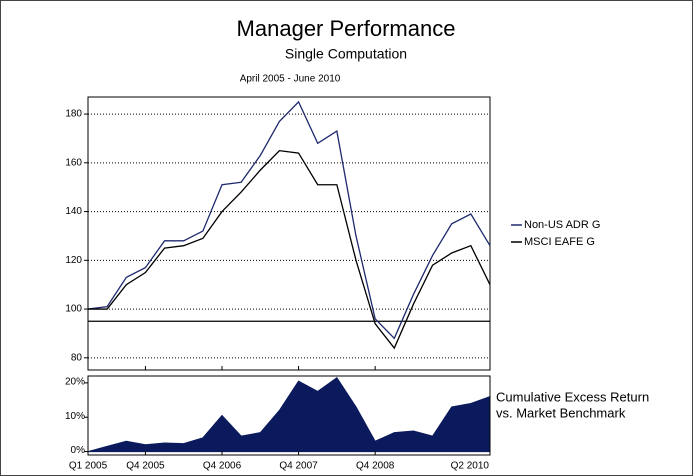 This screenshot has height=476, width=693. I want to click on annotation: vs. Market Benchmark, so click(561, 412).